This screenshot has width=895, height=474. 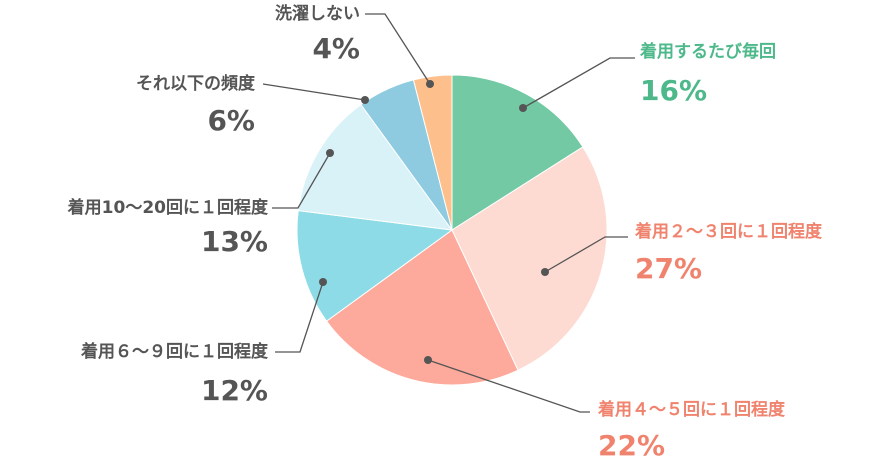 I want to click on slice-value: 12%, so click(x=234, y=390).